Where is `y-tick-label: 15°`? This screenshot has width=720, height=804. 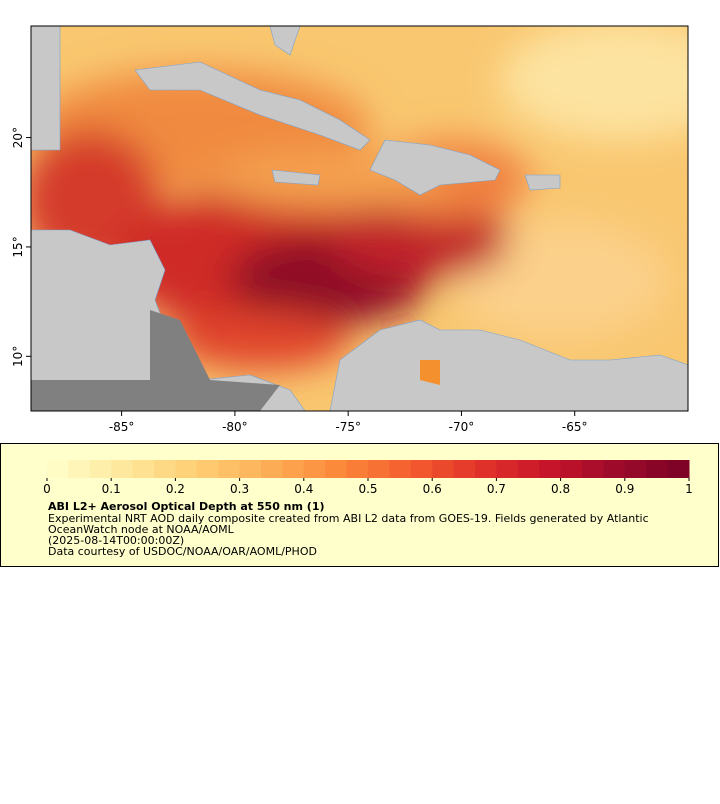
y-tick-label: 15° is located at coordinates (18, 246).